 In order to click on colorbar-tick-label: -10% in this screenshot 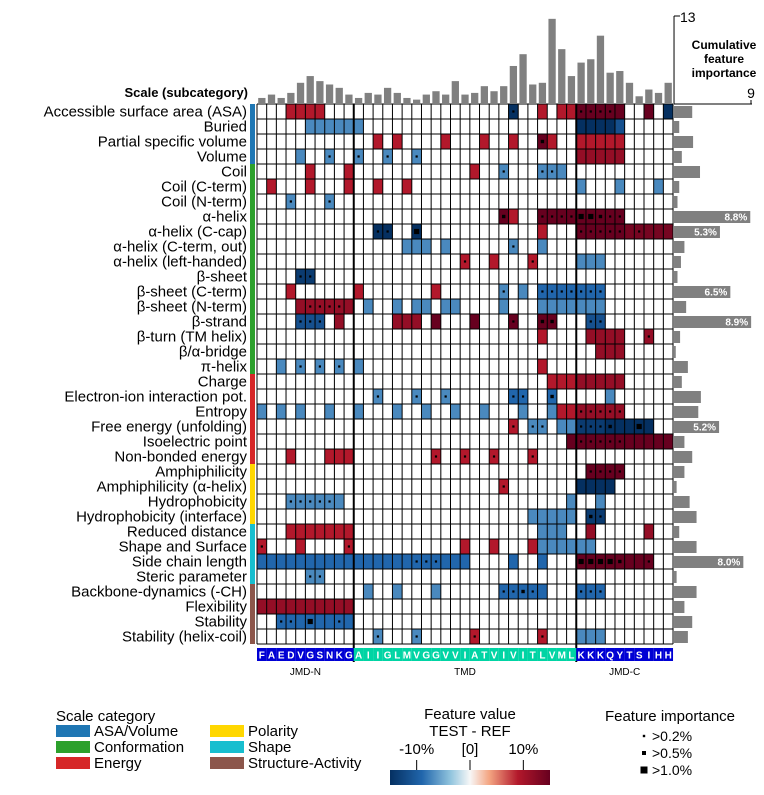, I will do `click(416, 749)`.